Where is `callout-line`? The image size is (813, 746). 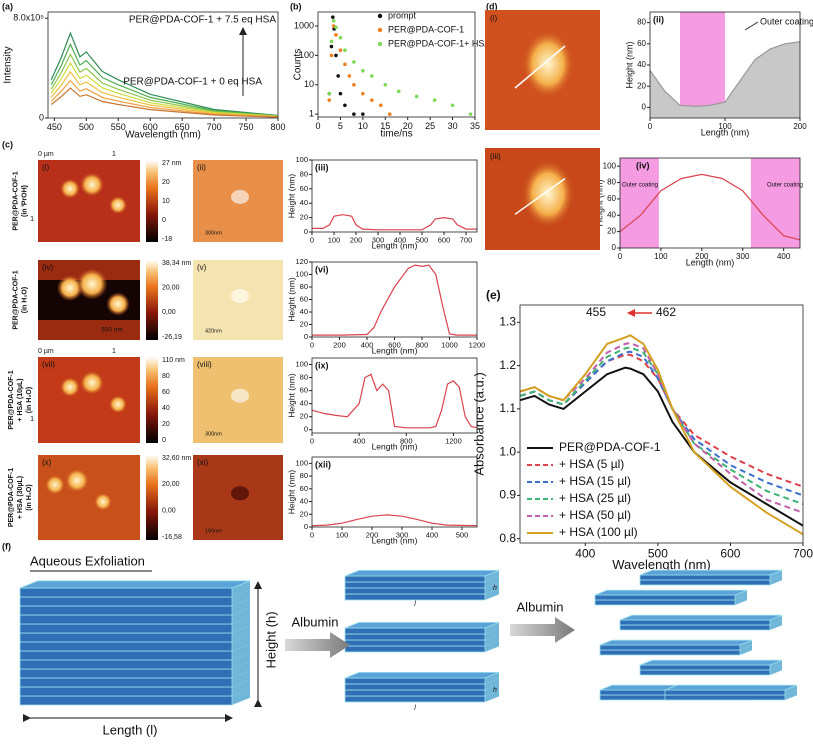 callout-line is located at coordinates (751, 26).